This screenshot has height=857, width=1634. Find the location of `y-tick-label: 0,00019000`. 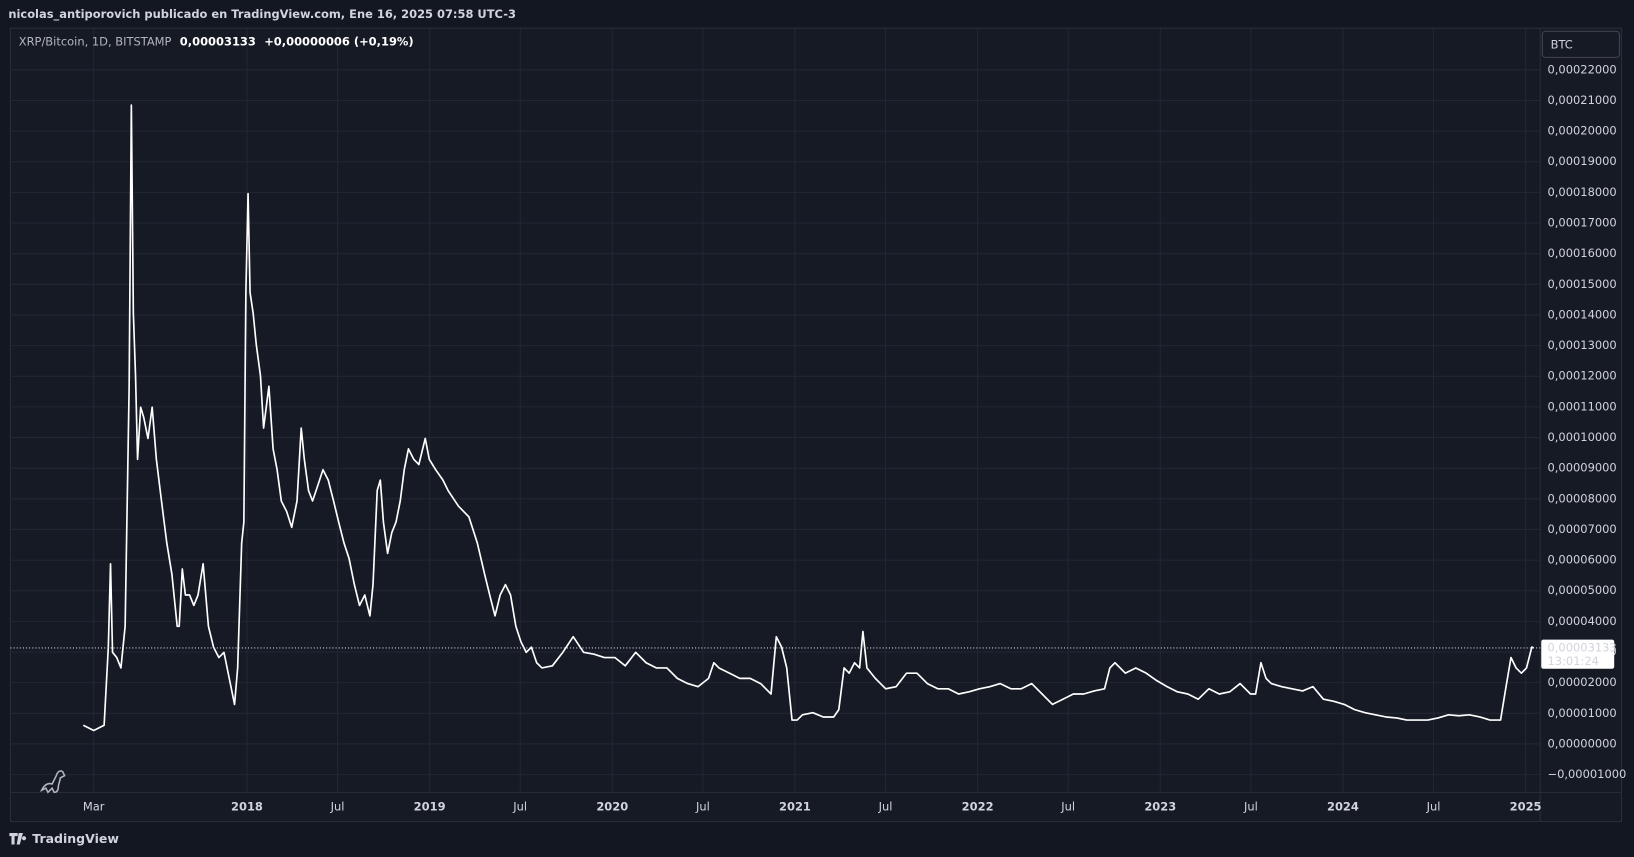

y-tick-label: 0,00019000 is located at coordinates (1582, 161).